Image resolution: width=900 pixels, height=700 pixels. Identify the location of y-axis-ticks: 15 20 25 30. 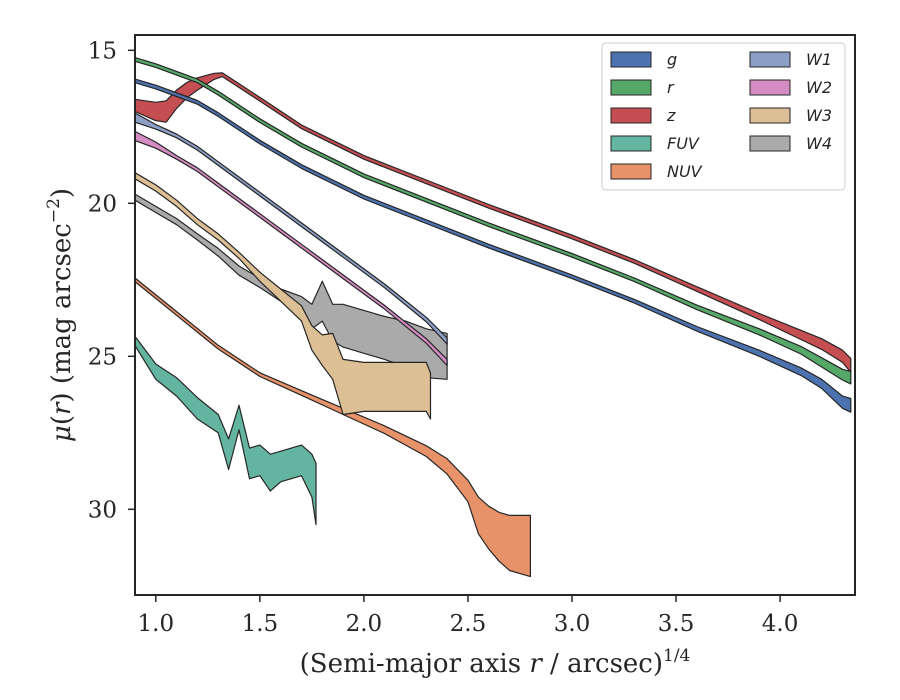
(111, 280).